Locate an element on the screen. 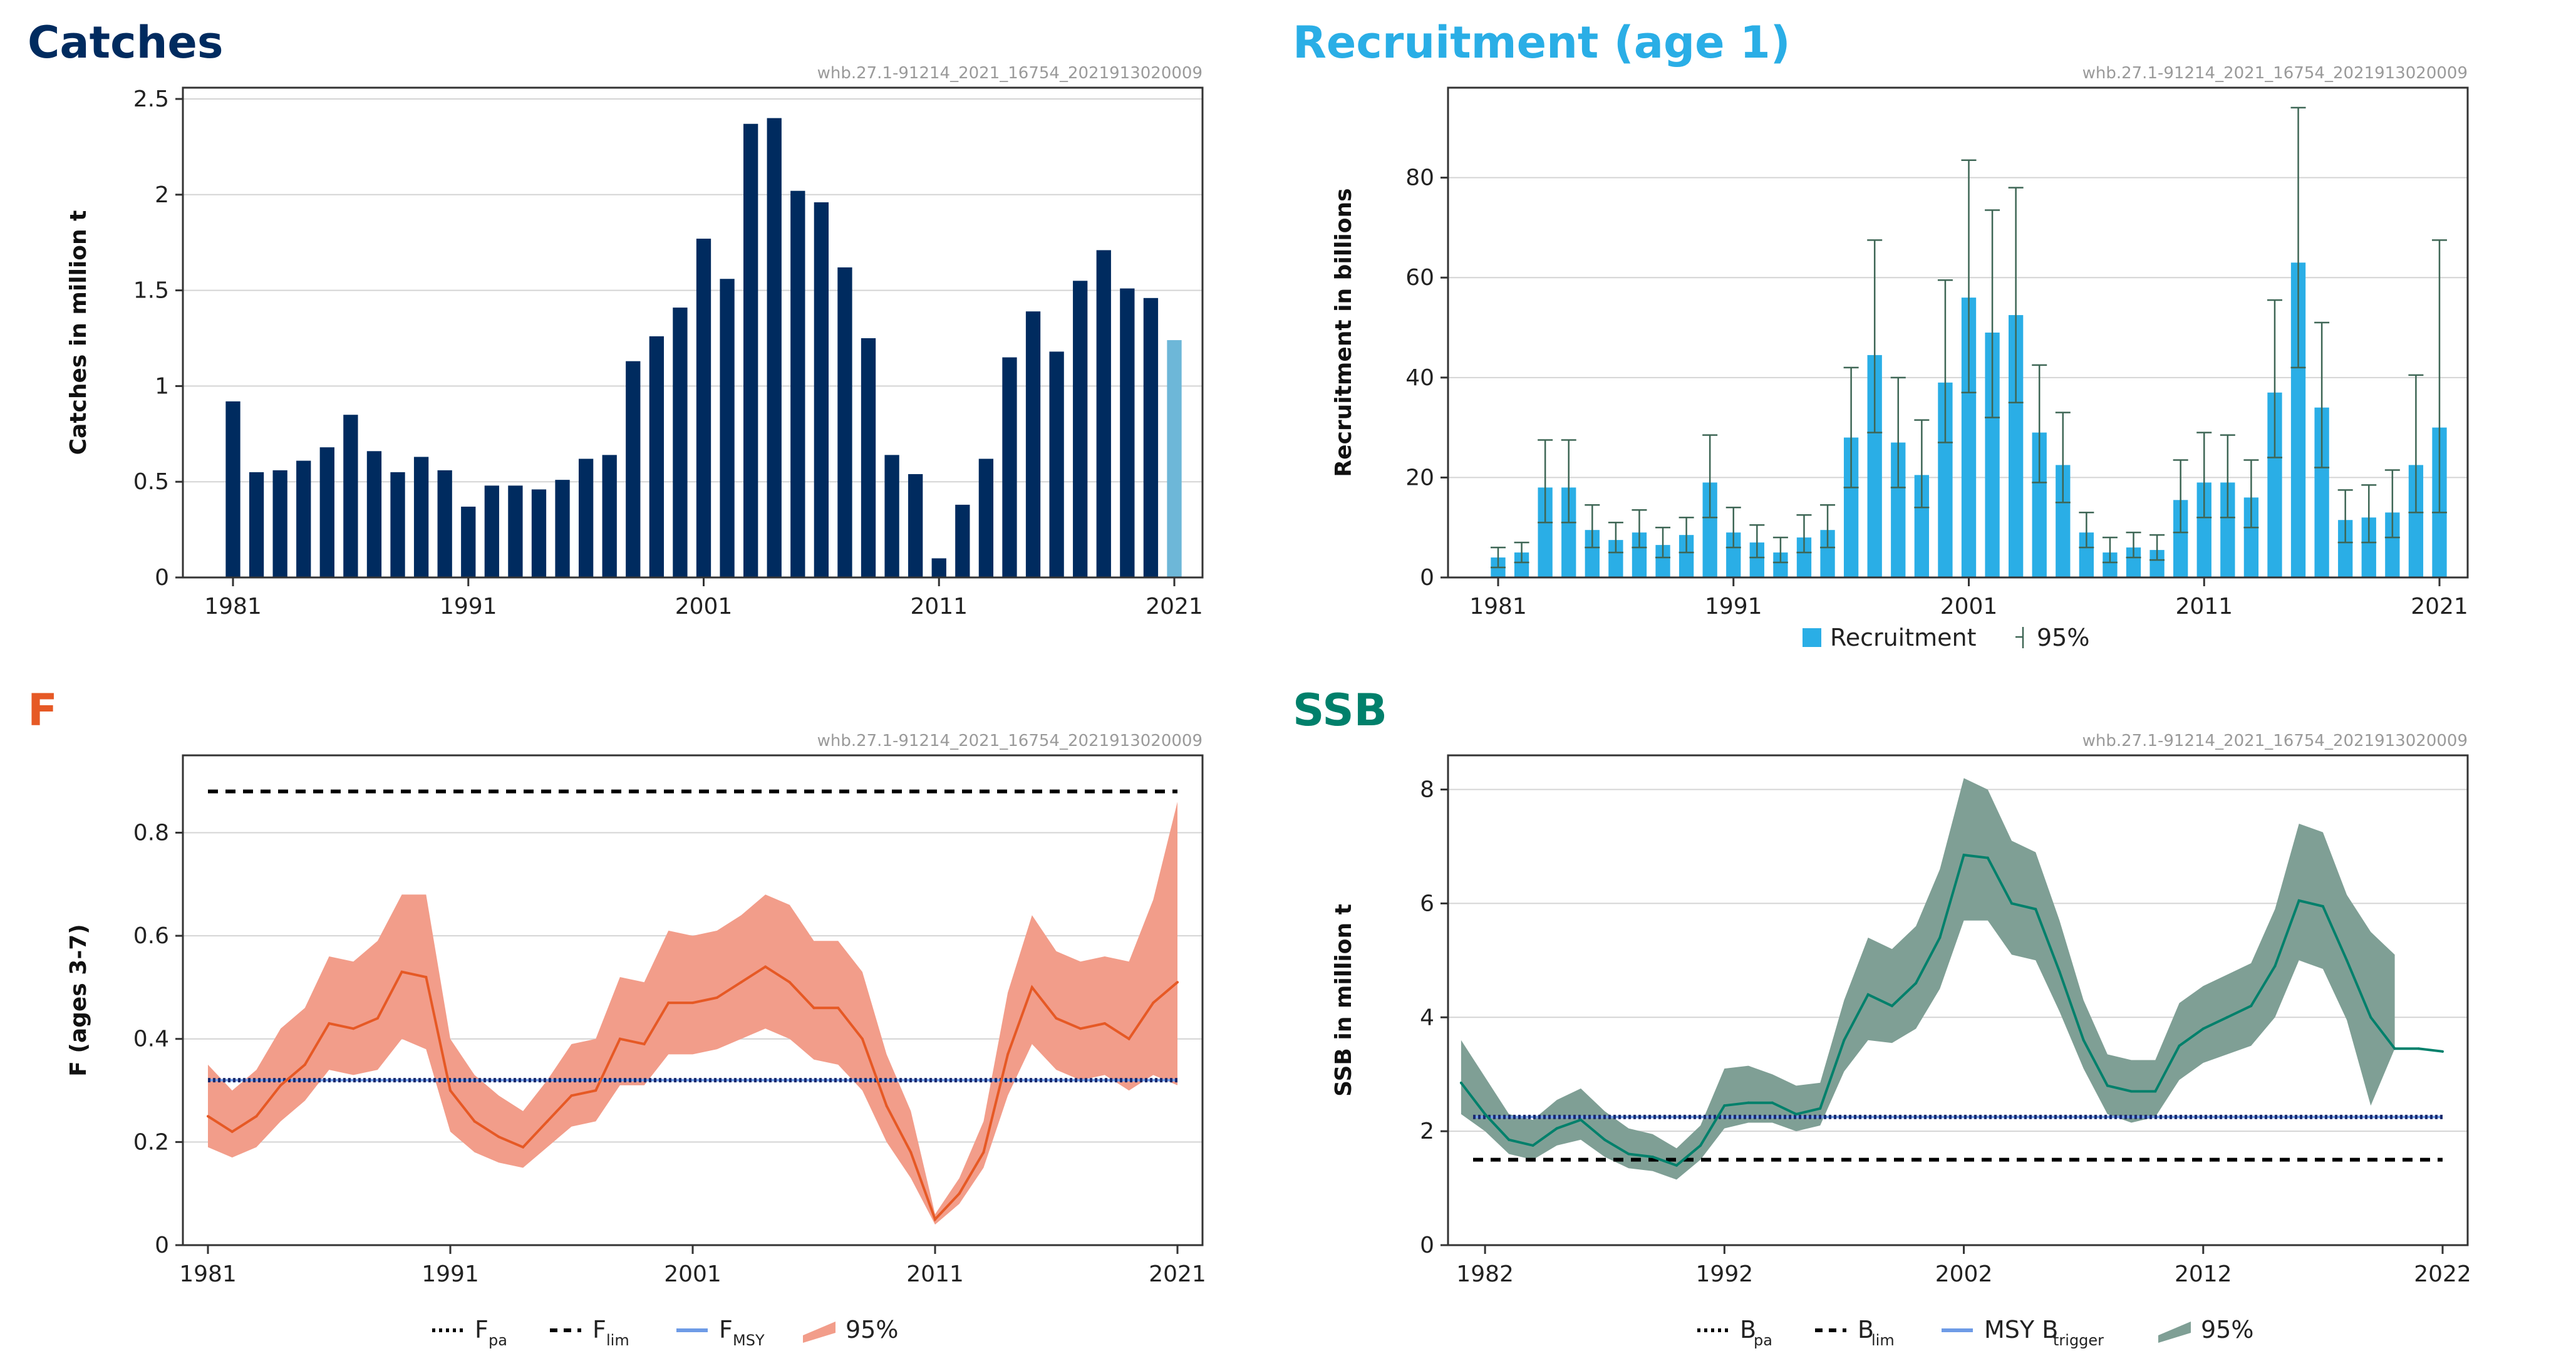  recruitment-bar-1994 is located at coordinates (1804, 557).